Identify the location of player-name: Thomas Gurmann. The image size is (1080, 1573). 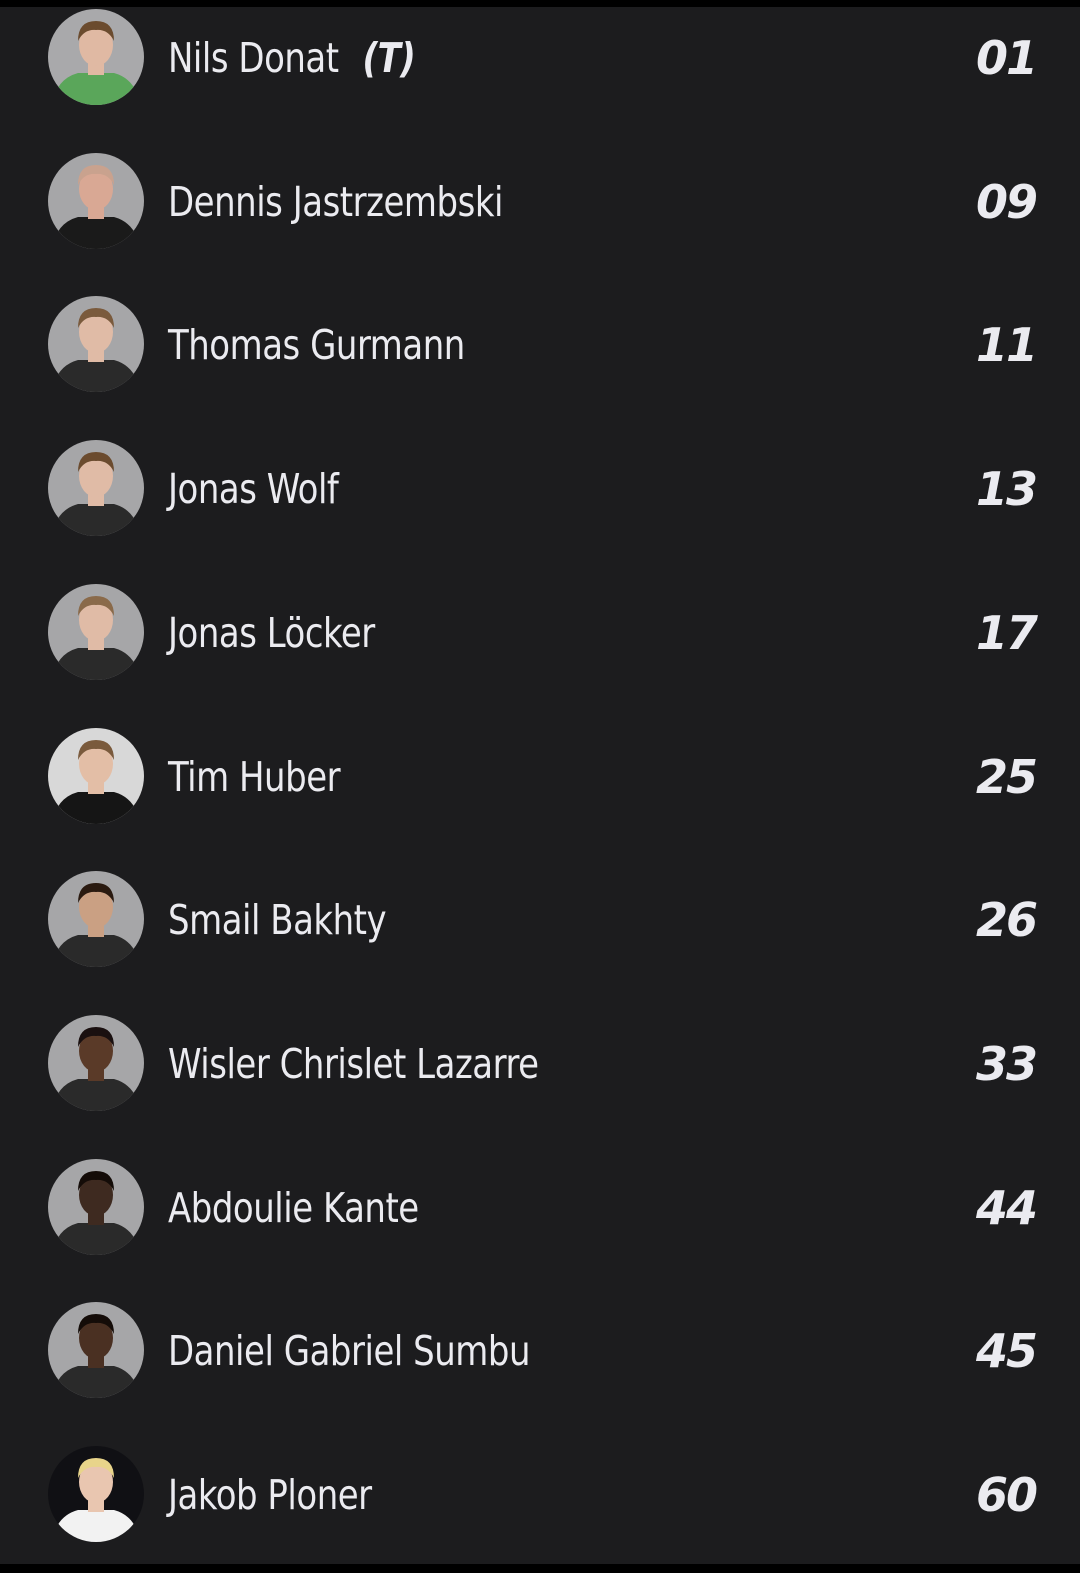
(316, 345).